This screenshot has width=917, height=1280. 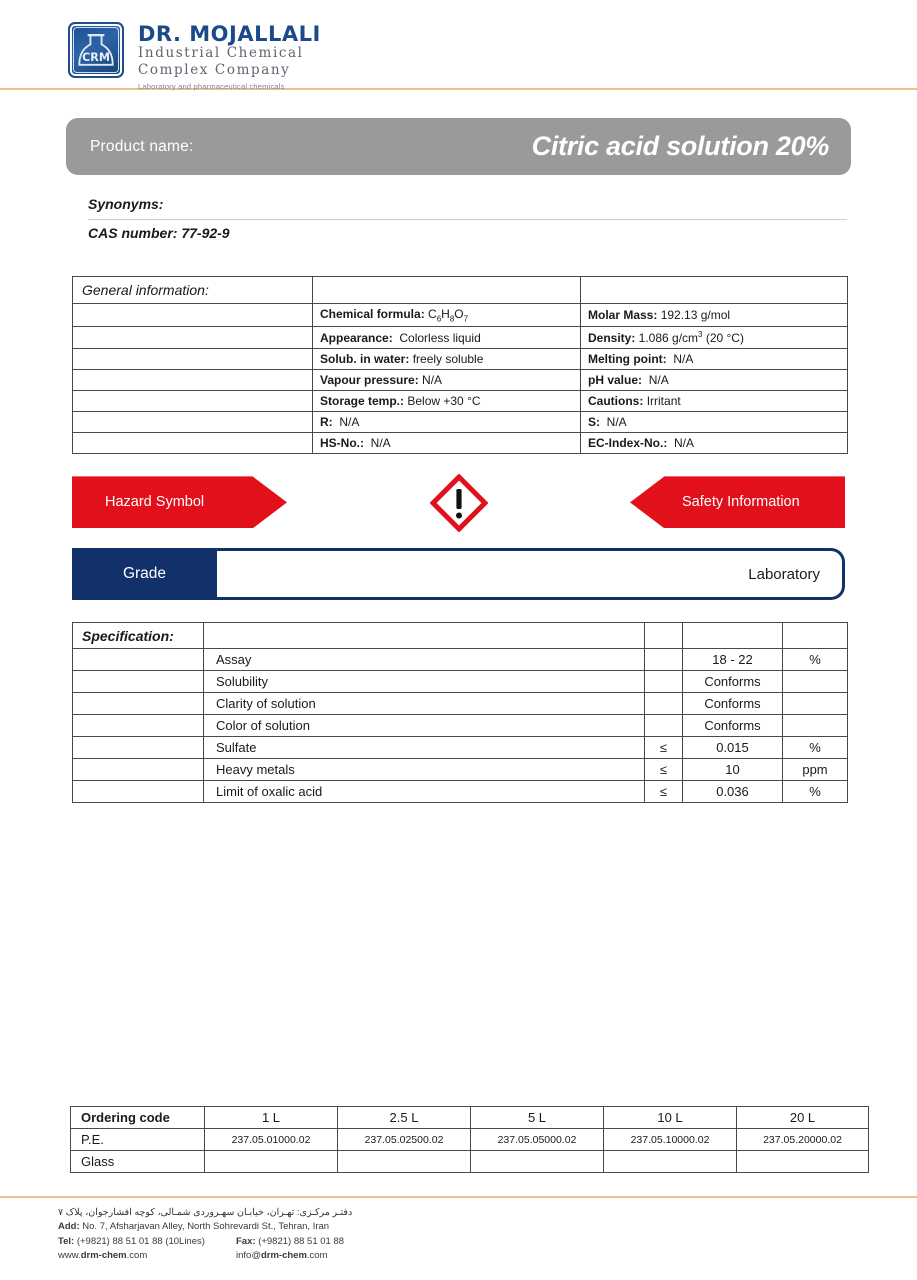 I want to click on footer-web-line: www.drm-chem.com info@drm-chem.com, so click(x=228, y=1256).